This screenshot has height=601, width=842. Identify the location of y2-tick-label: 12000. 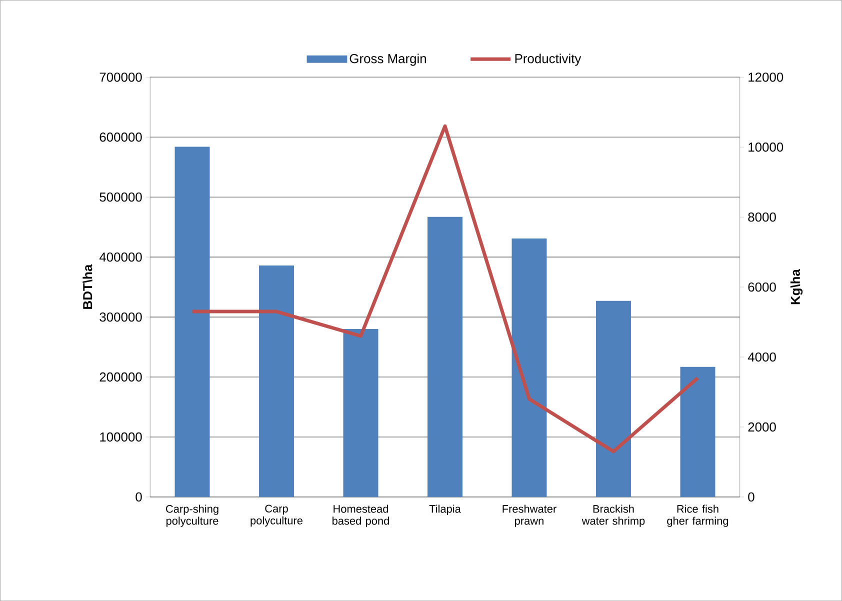
(766, 77).